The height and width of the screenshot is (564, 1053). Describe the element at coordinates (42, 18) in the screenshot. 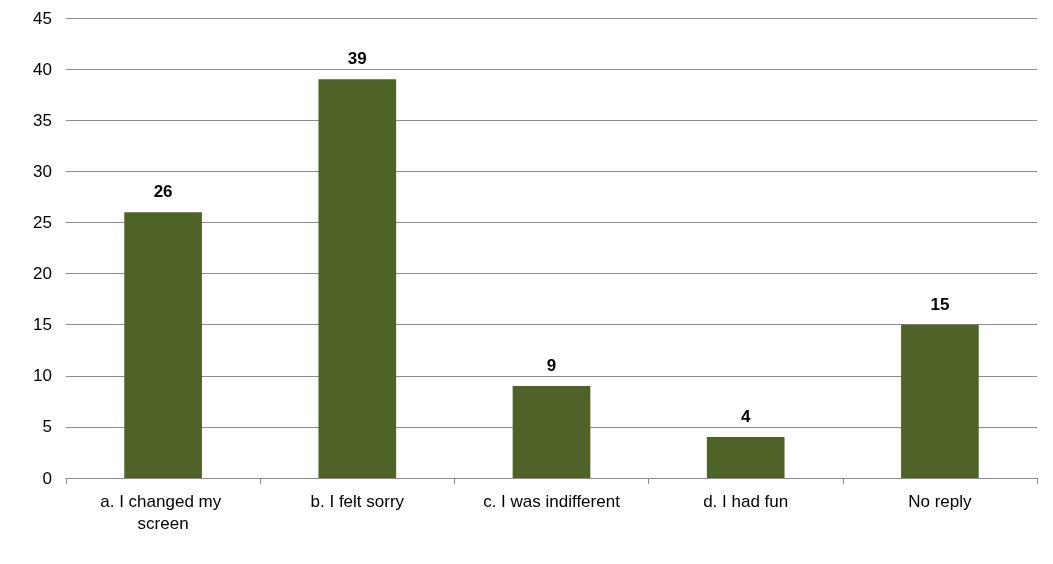

I see `y-tick-label: 45` at that location.